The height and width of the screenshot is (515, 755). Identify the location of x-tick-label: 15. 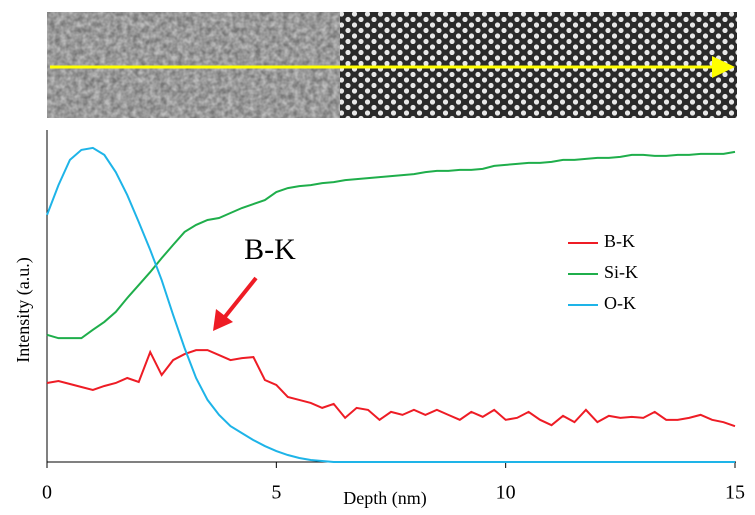
(735, 493).